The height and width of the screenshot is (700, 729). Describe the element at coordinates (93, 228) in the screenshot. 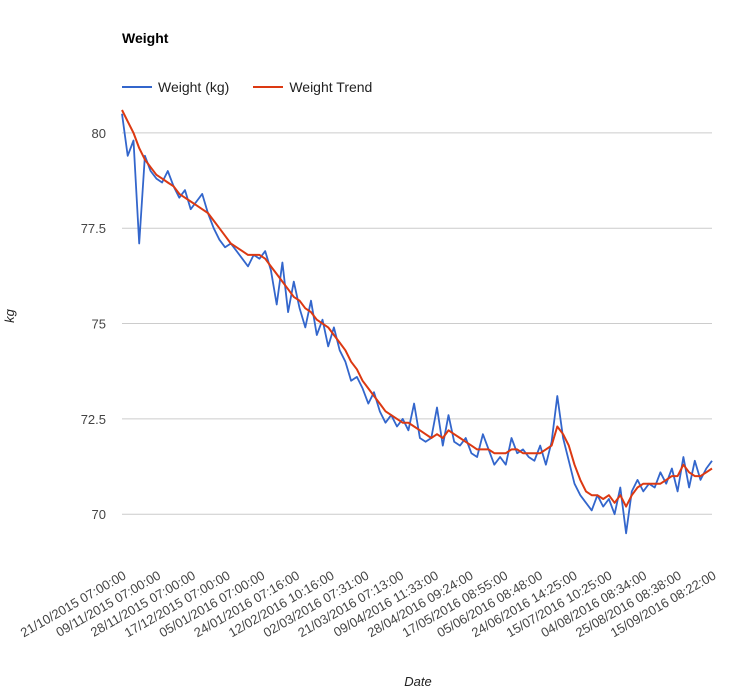

I see `y-tick-label: 77.5` at that location.